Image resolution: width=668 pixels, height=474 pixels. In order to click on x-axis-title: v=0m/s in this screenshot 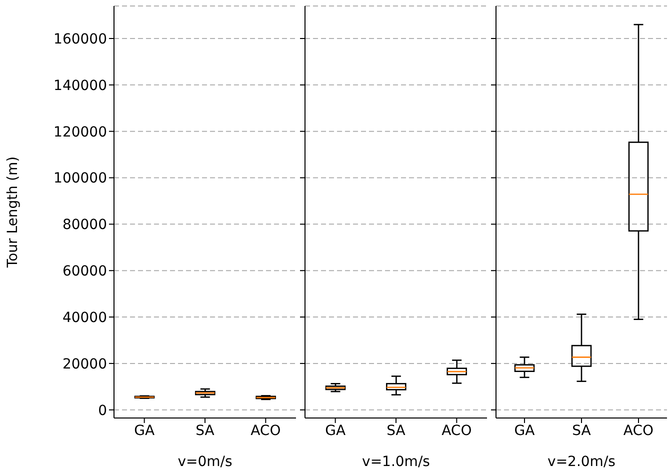, I will do `click(205, 462)`.